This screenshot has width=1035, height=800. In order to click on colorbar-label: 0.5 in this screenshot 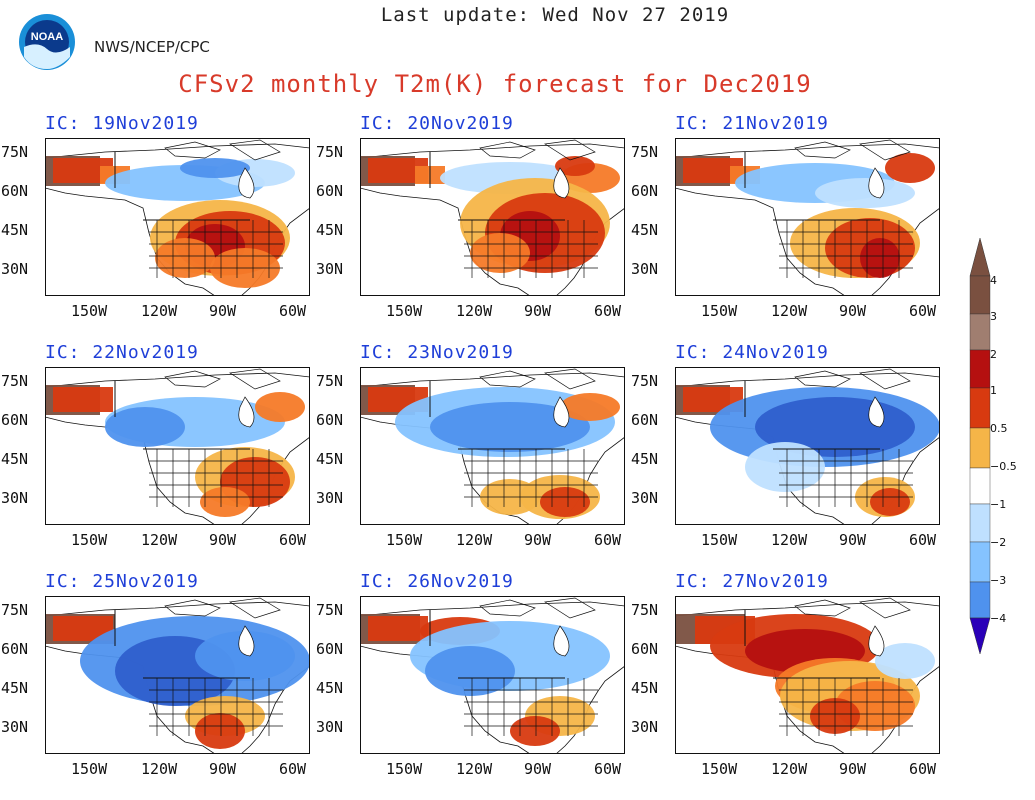, I will do `click(999, 428)`.